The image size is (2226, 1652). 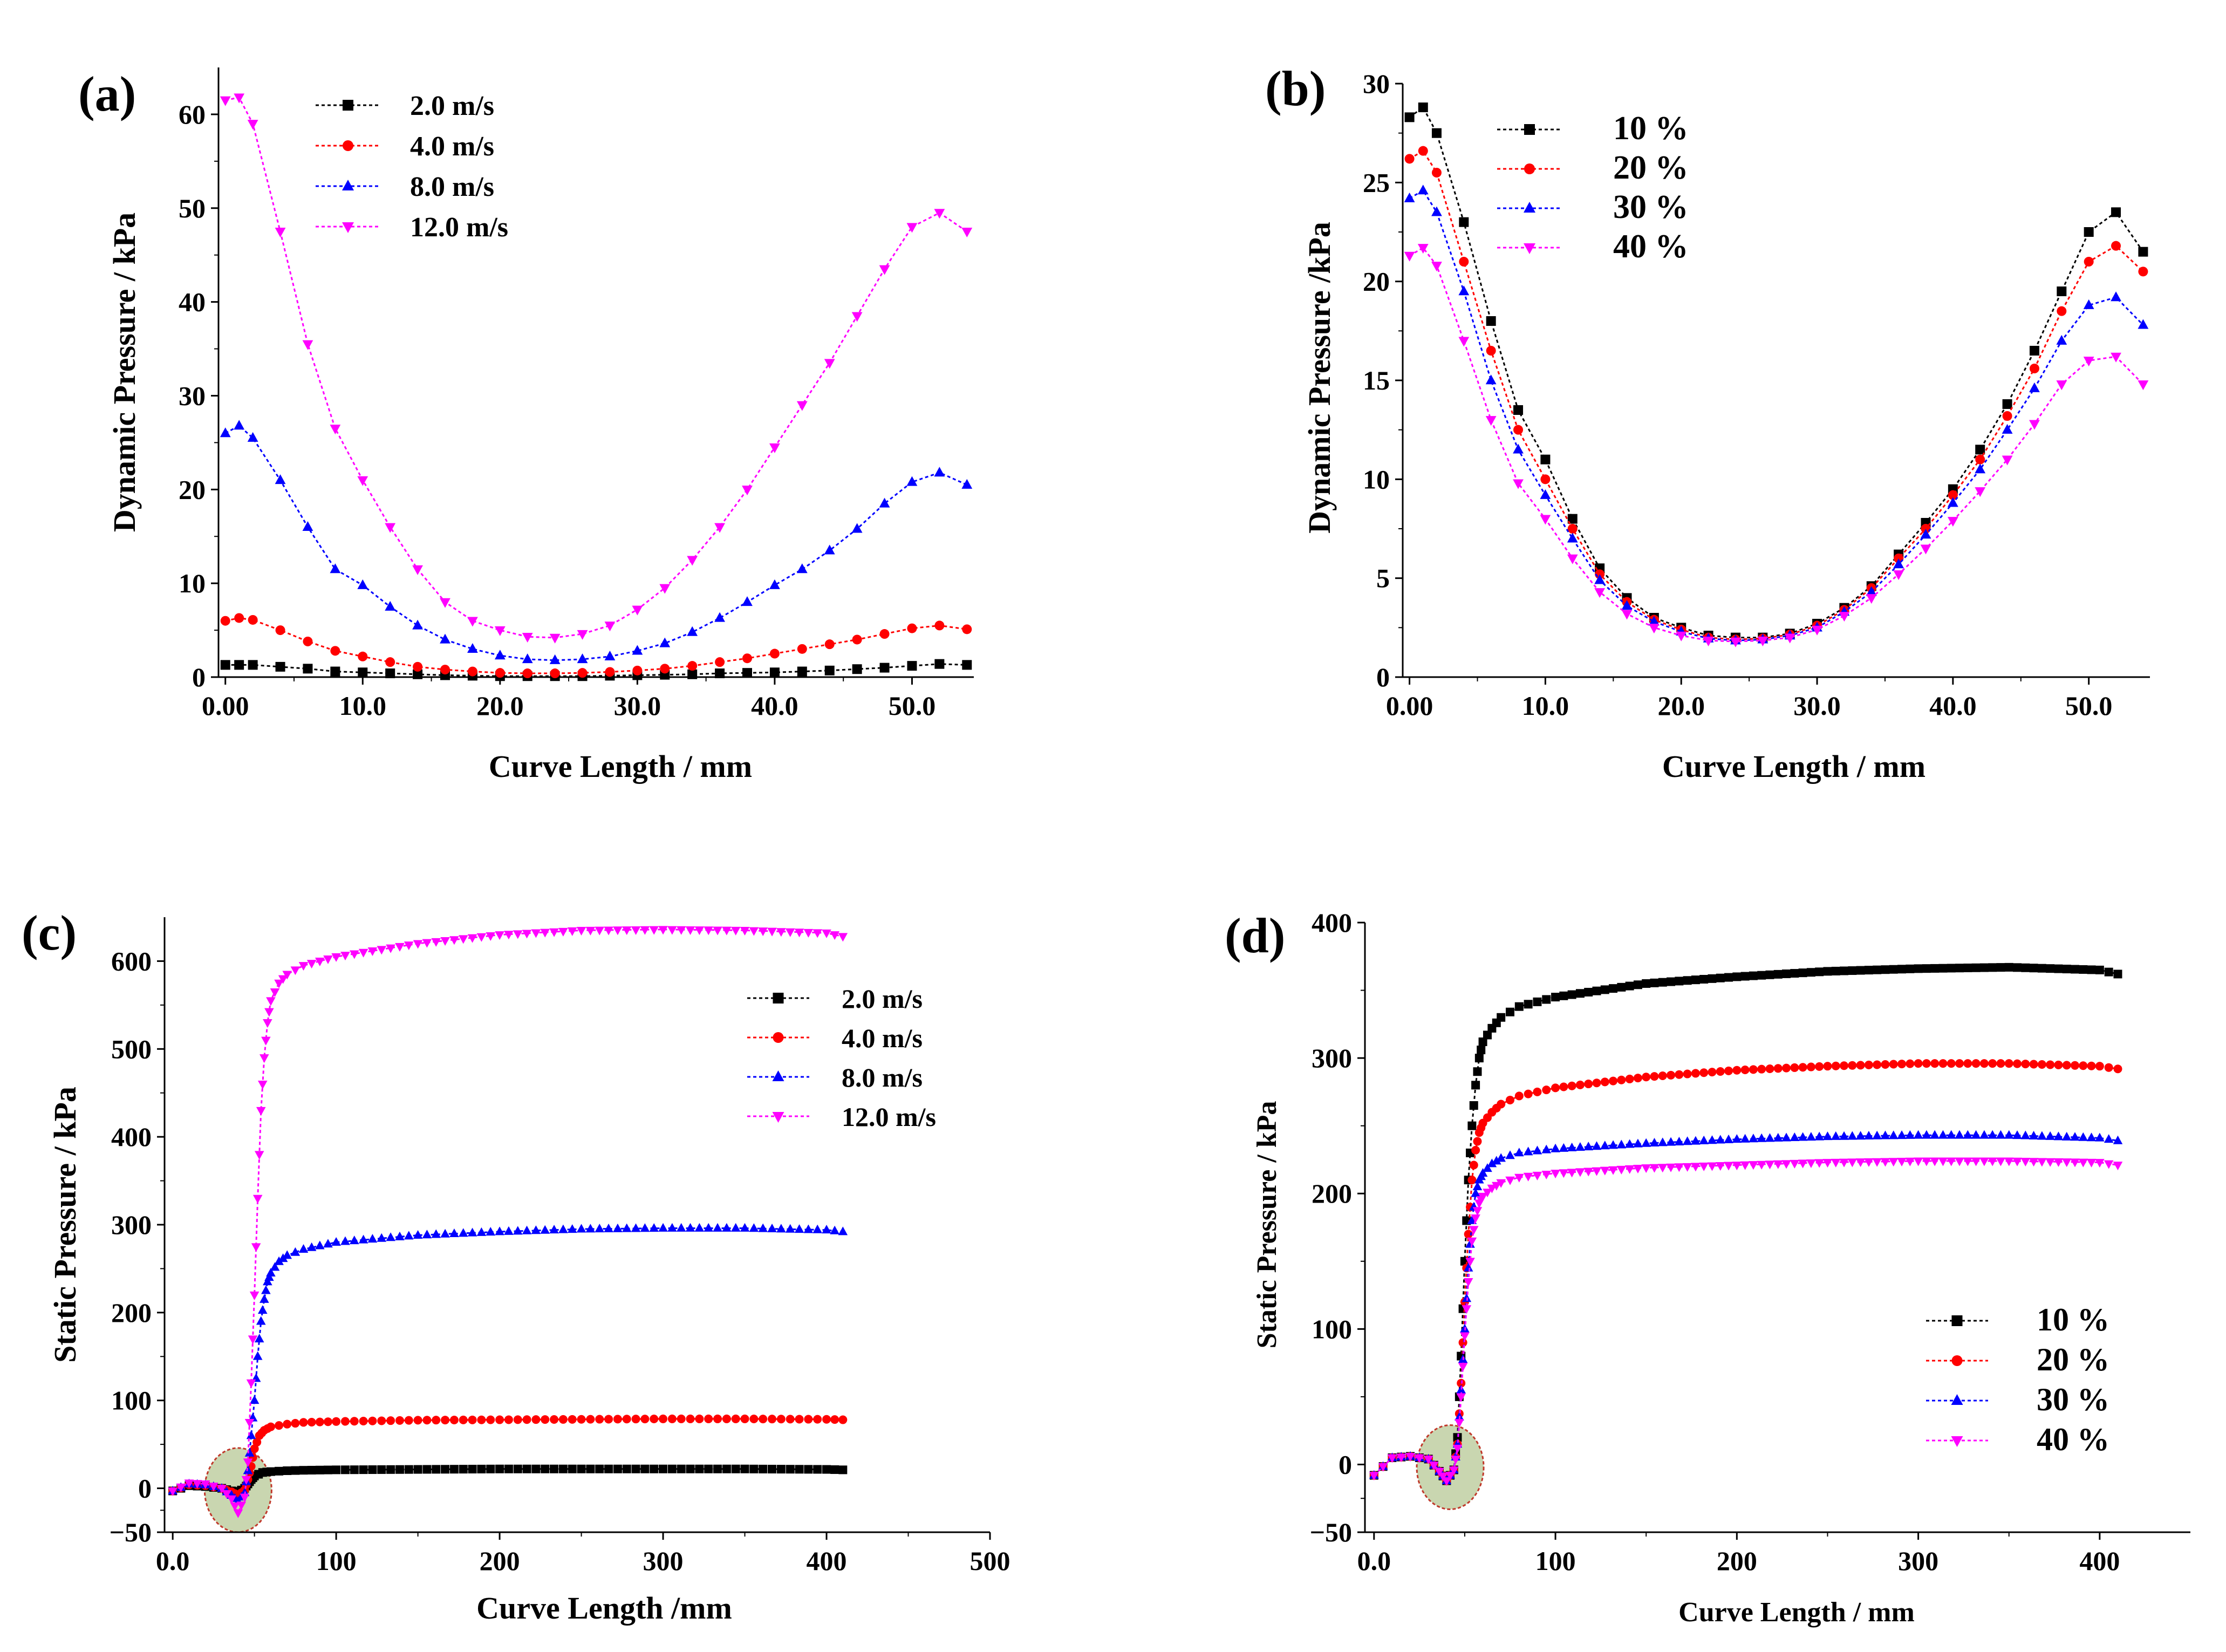 I want to click on x-tick-label: 30.0, so click(x=1817, y=706).